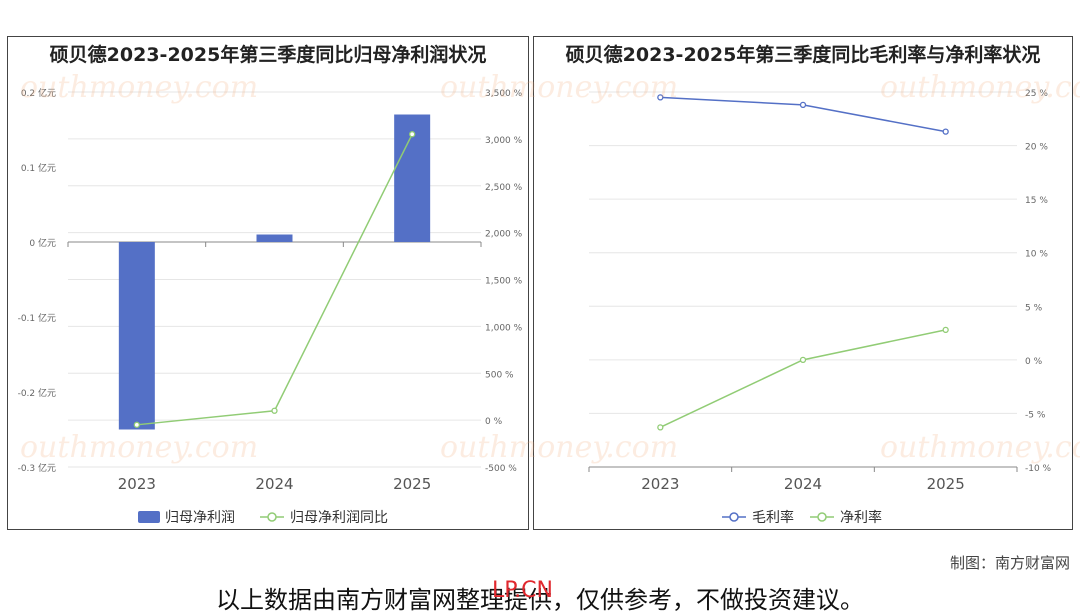  What do you see at coordinates (274, 410) in the screenshot?
I see `yoy-point-2024` at bounding box center [274, 410].